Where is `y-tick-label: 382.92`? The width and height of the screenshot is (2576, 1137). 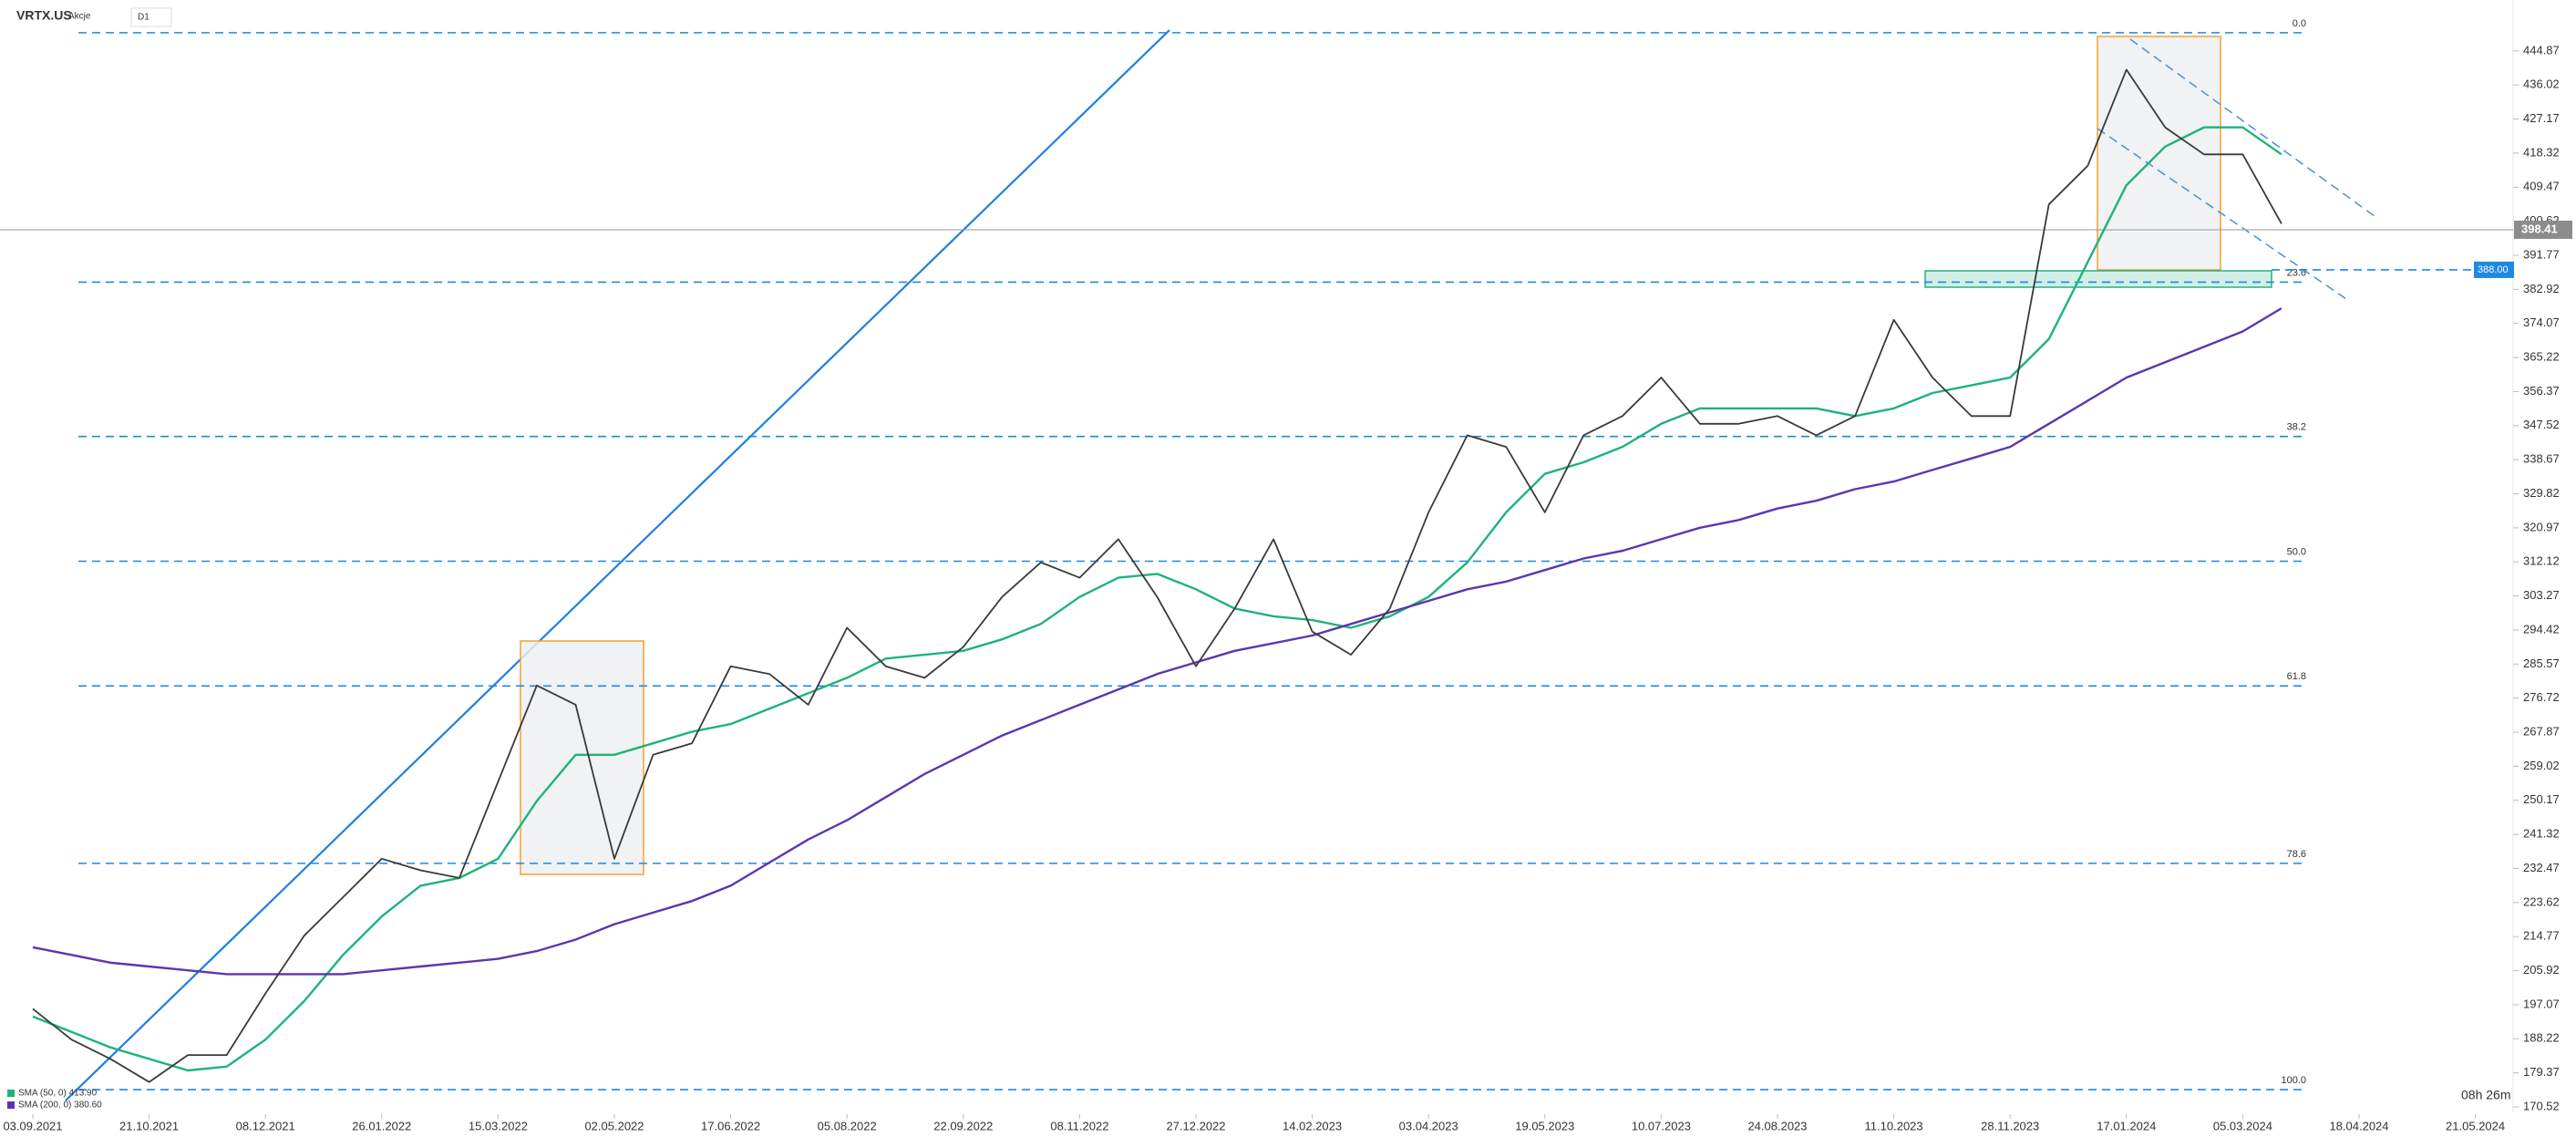
y-tick-label: 382.92 is located at coordinates (2541, 288).